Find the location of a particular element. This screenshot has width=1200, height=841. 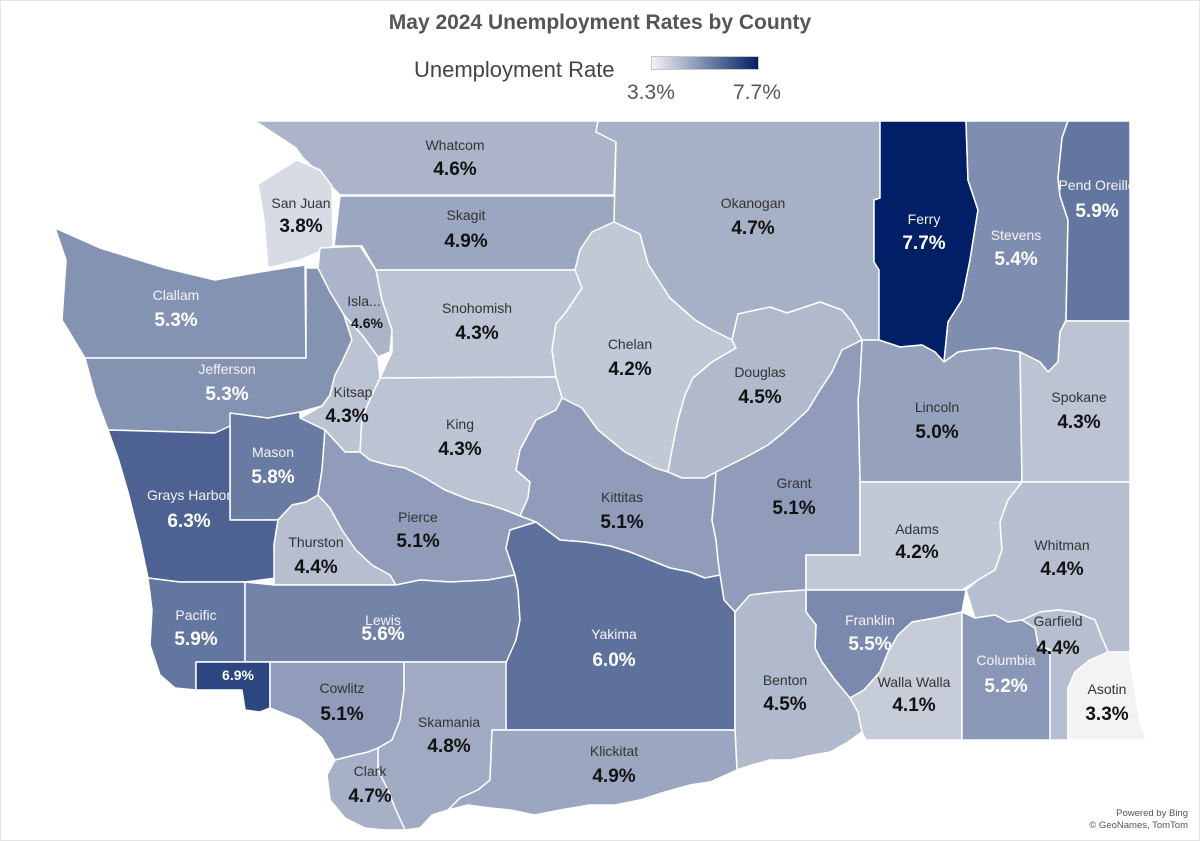

county-name-clark: Clark is located at coordinates (371, 771).